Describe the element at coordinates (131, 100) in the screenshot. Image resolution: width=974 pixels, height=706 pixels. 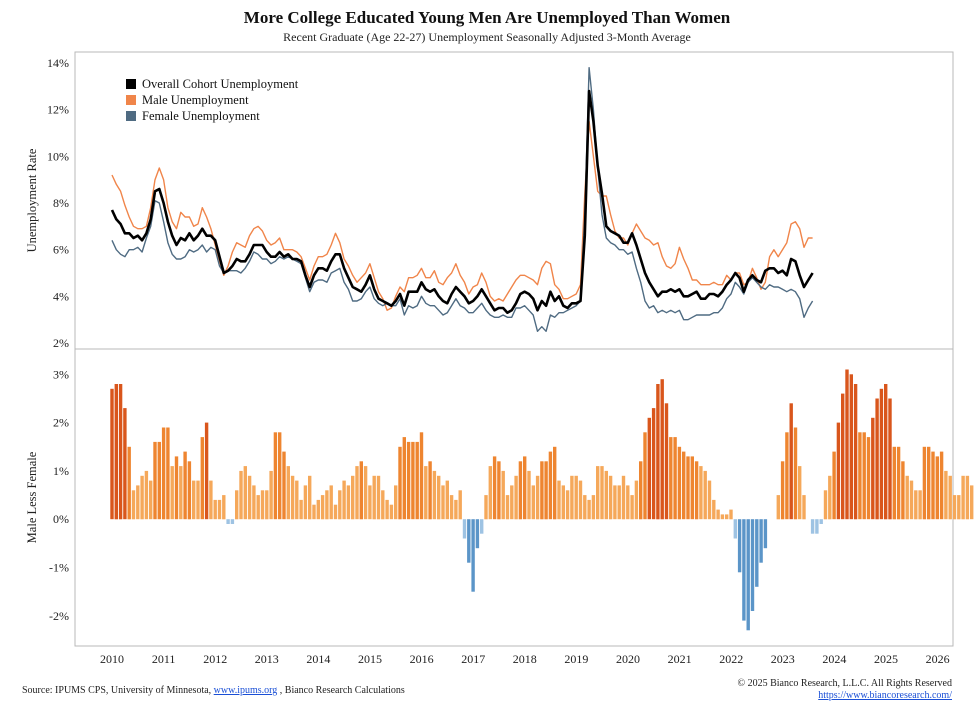
I see `legend-swatch-male` at that location.